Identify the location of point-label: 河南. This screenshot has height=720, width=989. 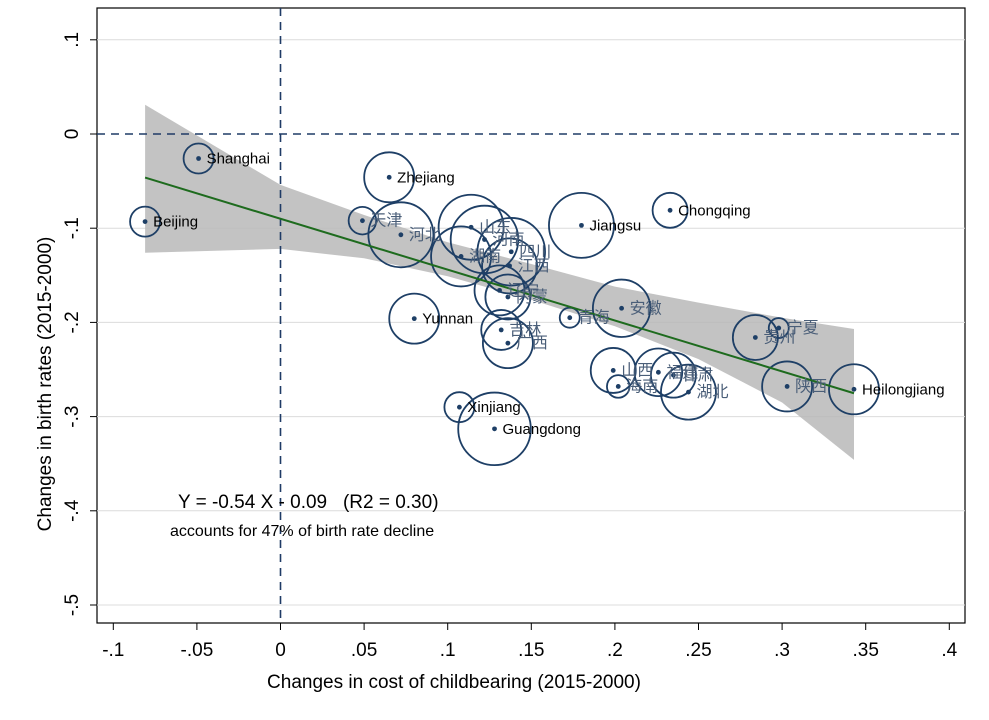
(508, 239).